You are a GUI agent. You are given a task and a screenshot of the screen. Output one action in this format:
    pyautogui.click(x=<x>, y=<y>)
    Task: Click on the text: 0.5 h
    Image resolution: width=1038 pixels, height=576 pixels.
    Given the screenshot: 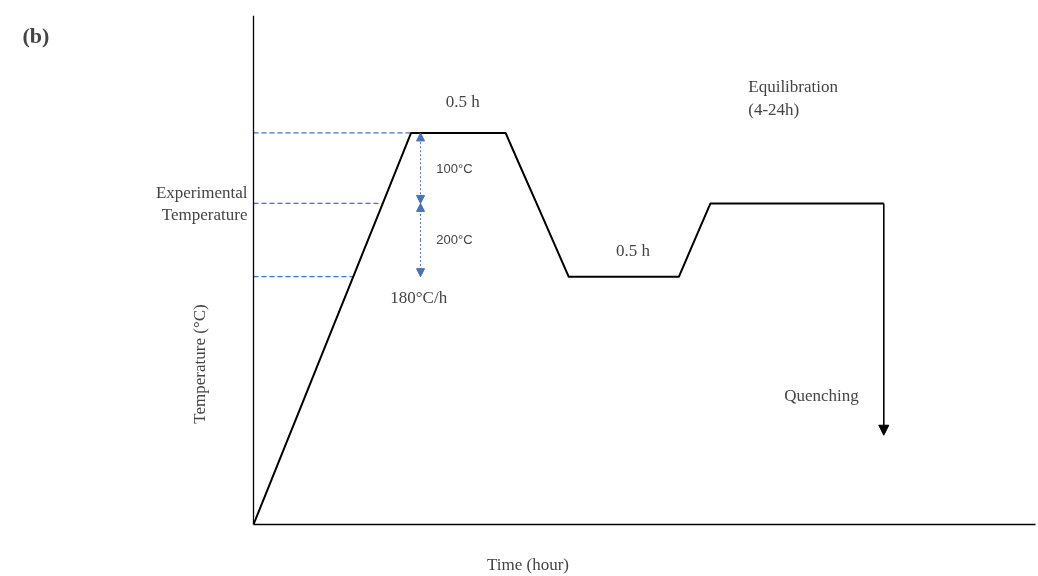 What is the action you would take?
    pyautogui.click(x=463, y=102)
    